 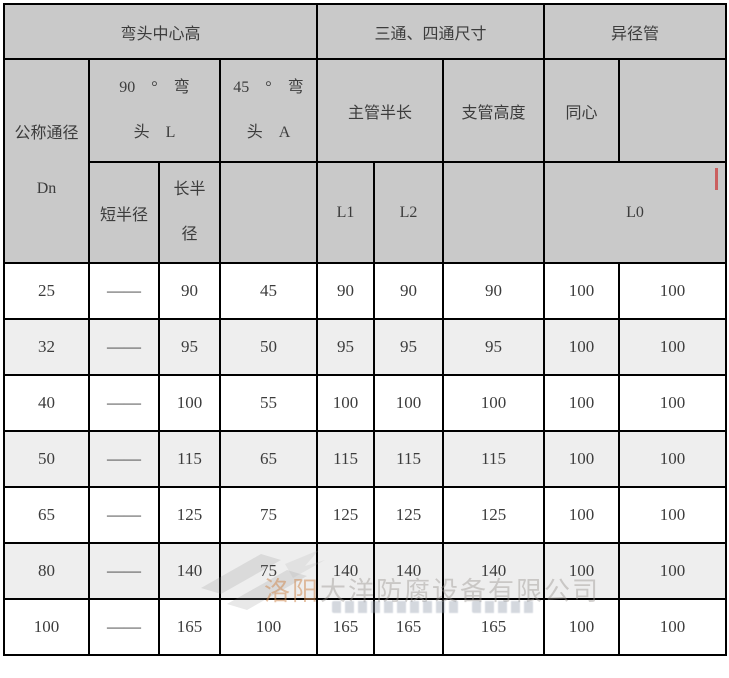 I want to click on header-l1: L1, so click(x=346, y=212).